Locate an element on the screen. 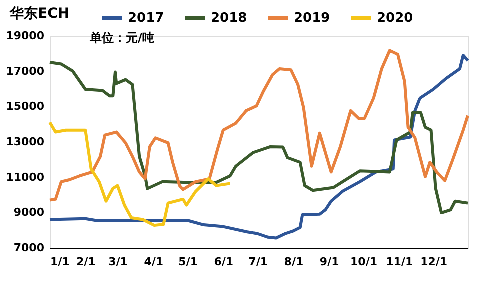 Image resolution: width=480 pixels, height=288 pixels. x-tick-label: 10/1 is located at coordinates (364, 262).